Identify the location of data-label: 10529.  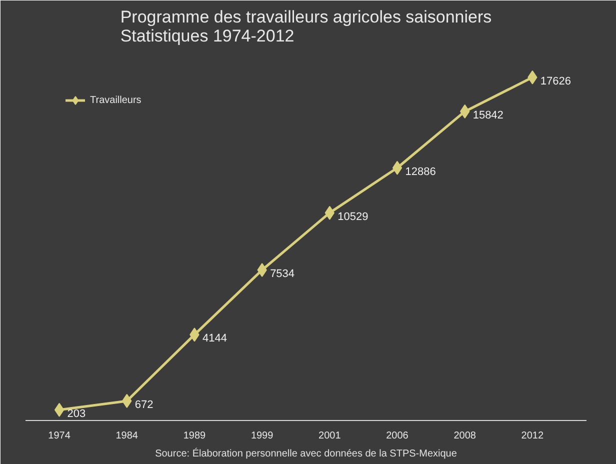
(353, 216).